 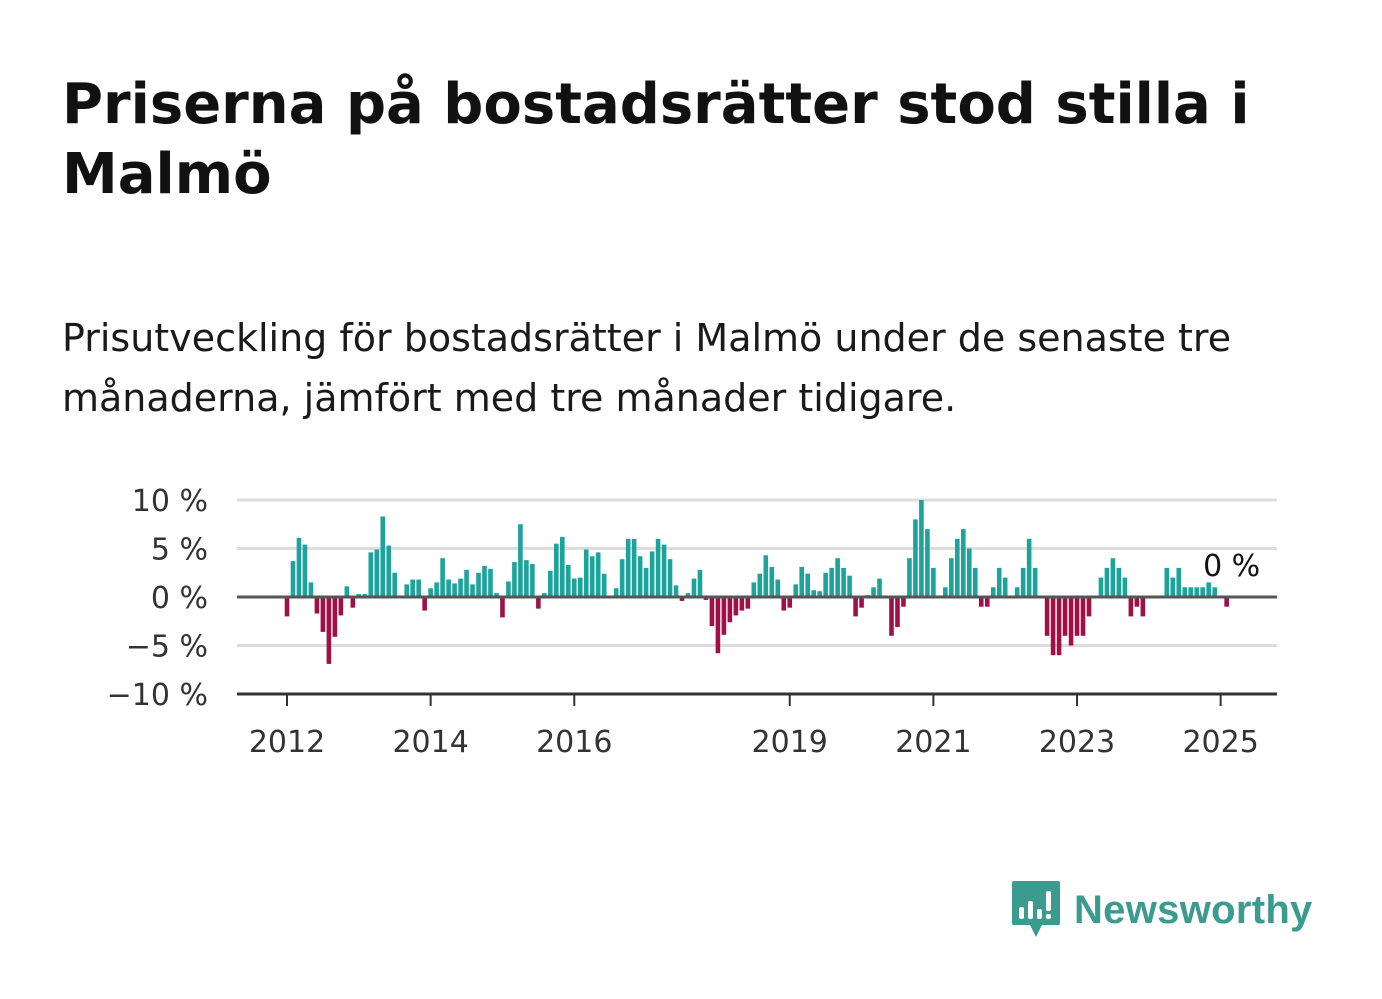 What do you see at coordinates (574, 742) in the screenshot?
I see `x-tick-label: 2016` at bounding box center [574, 742].